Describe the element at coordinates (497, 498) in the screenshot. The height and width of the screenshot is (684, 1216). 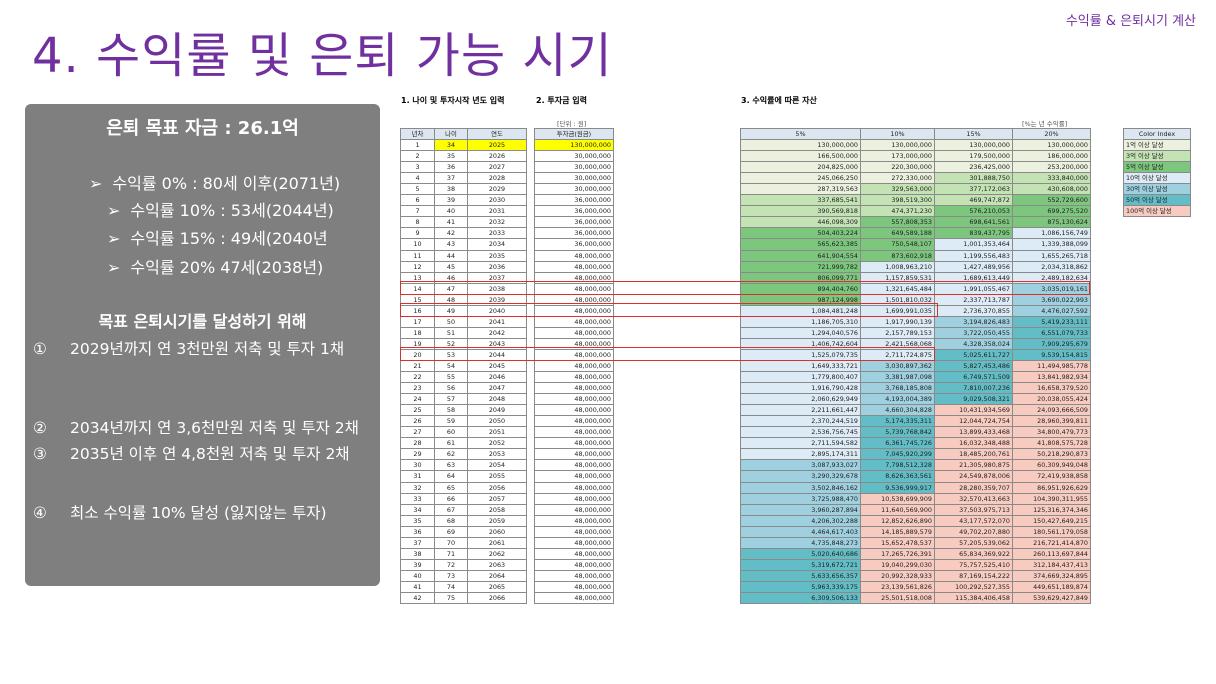
I see `year-cell: 2057` at that location.